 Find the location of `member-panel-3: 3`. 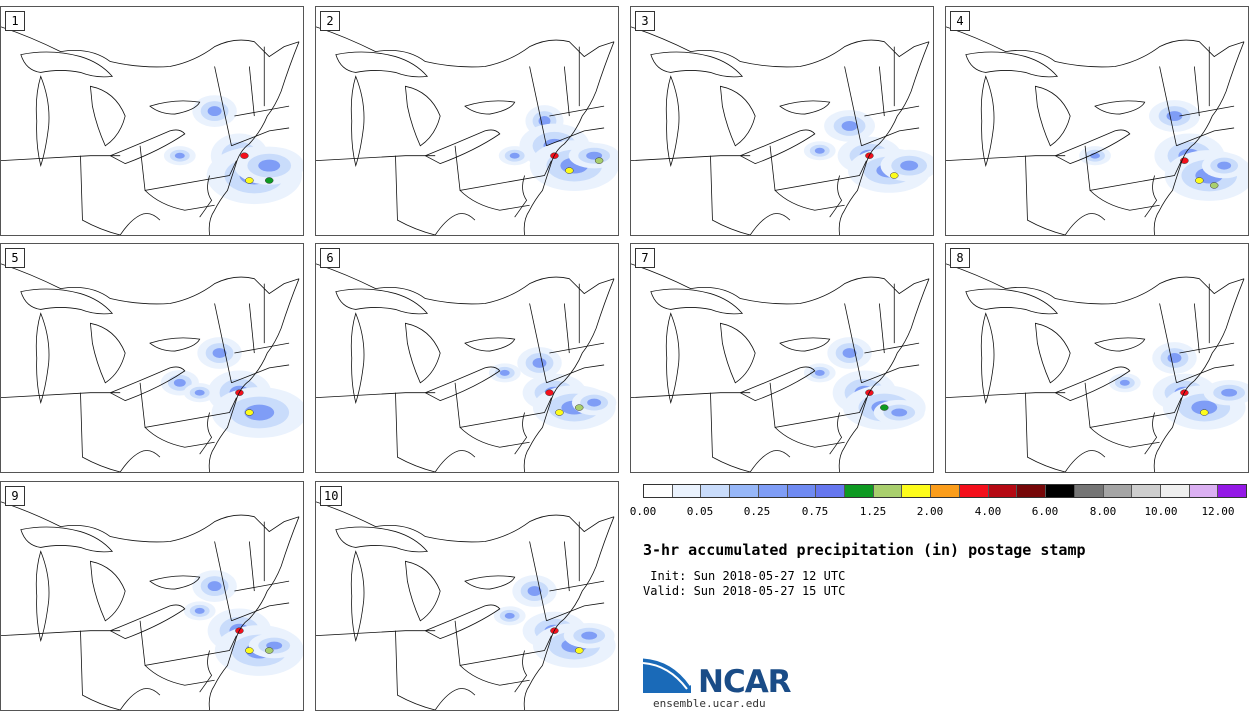

member-panel-3: 3 is located at coordinates (782, 121).